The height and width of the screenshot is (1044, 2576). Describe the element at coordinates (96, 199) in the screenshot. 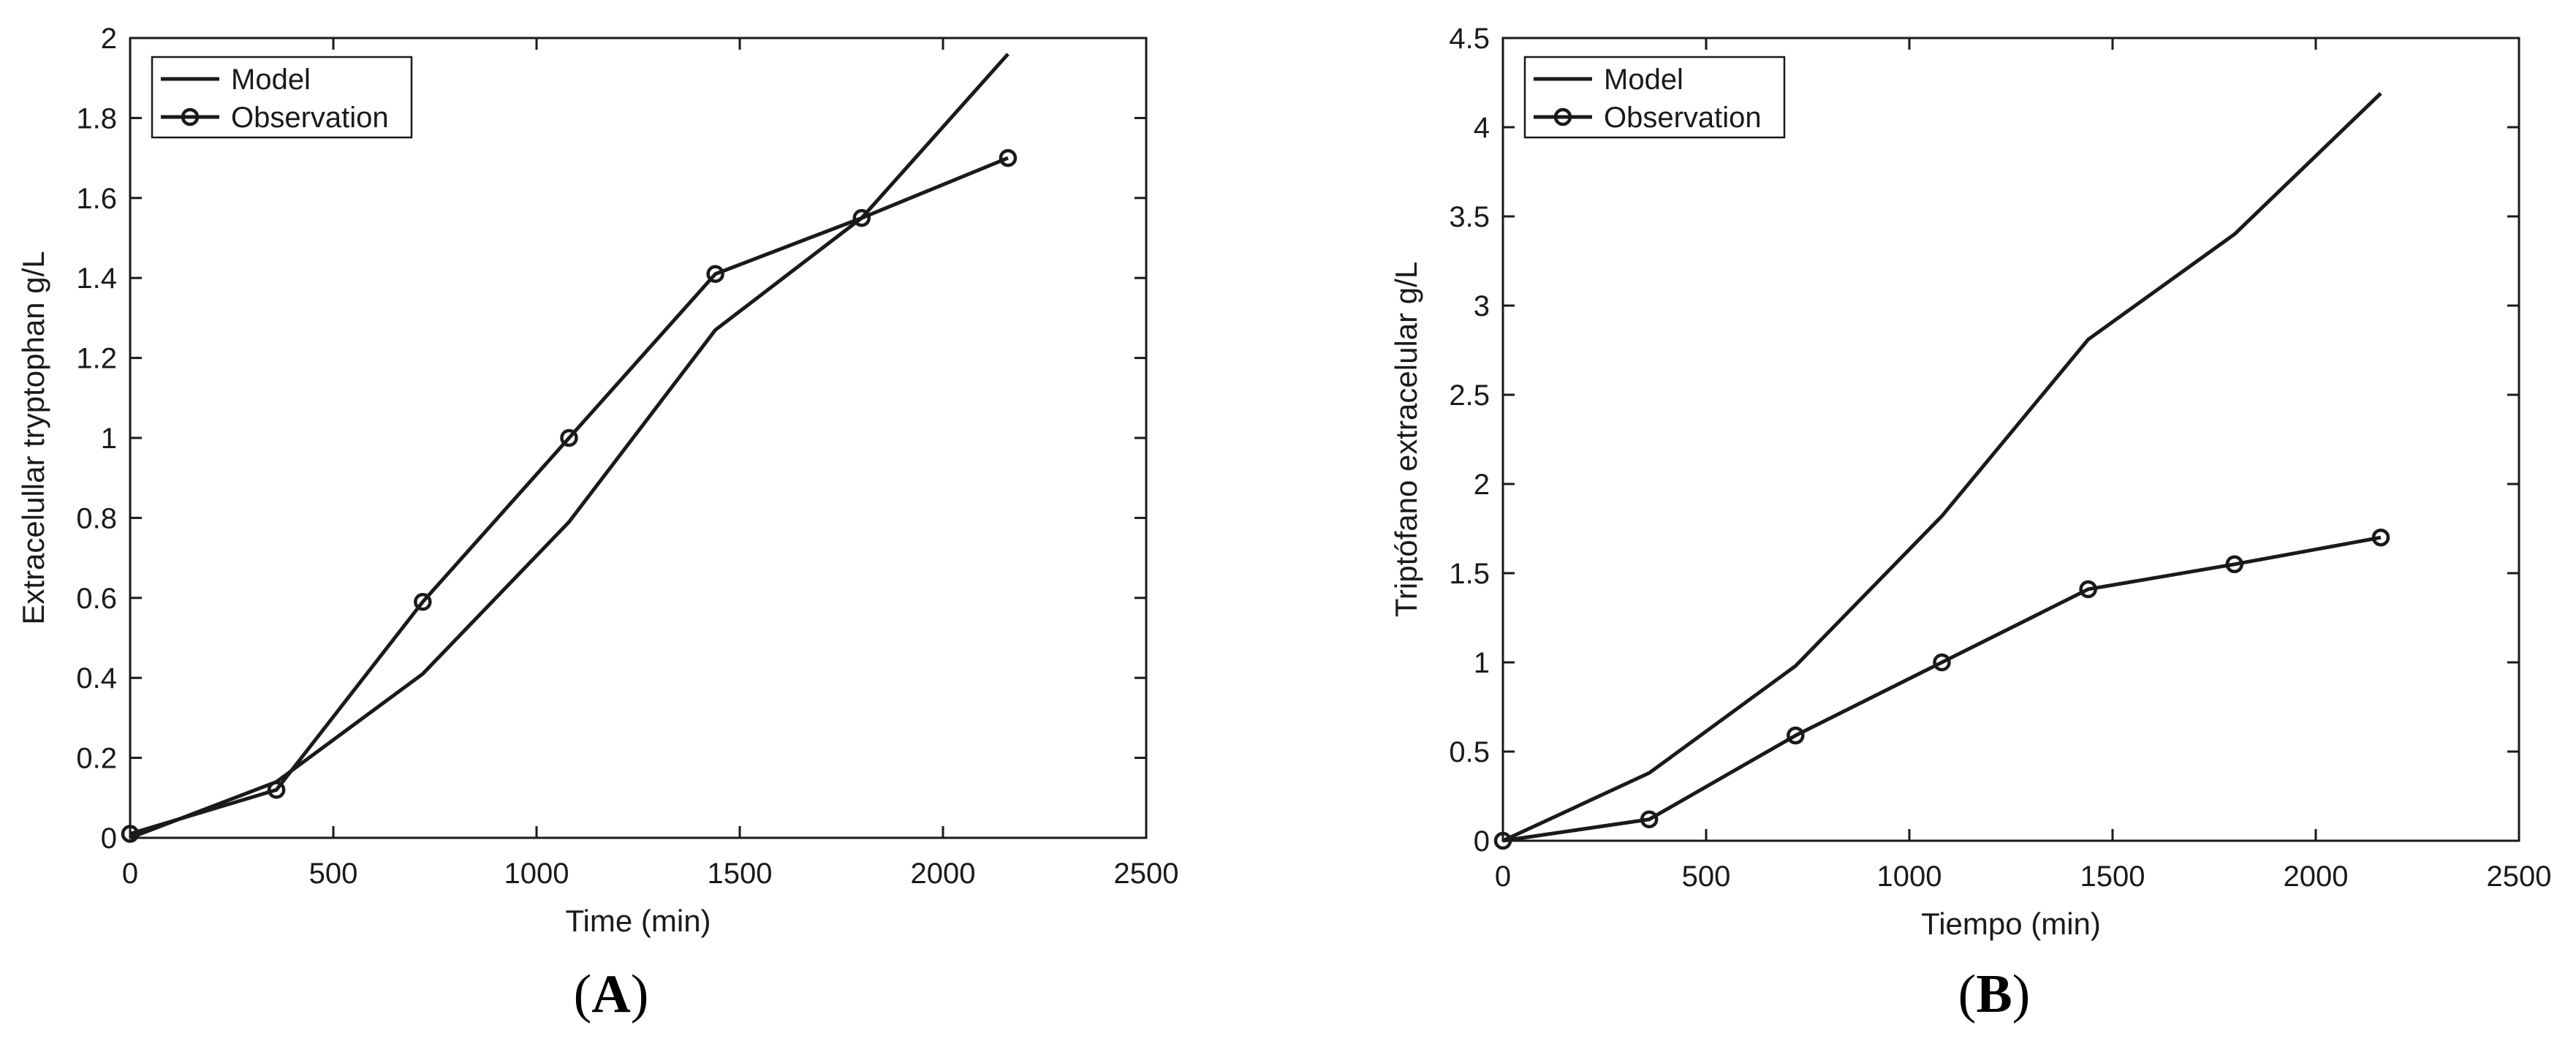

I see `y-tick-label: 1.6` at that location.